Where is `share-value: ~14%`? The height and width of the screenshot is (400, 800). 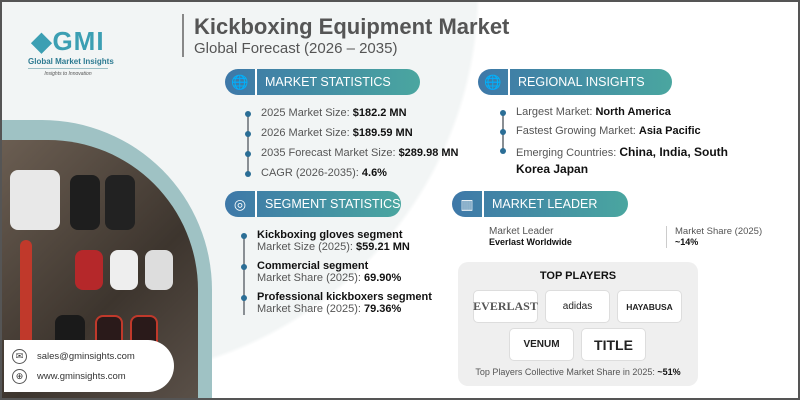
share-value: ~14% is located at coordinates (687, 242).